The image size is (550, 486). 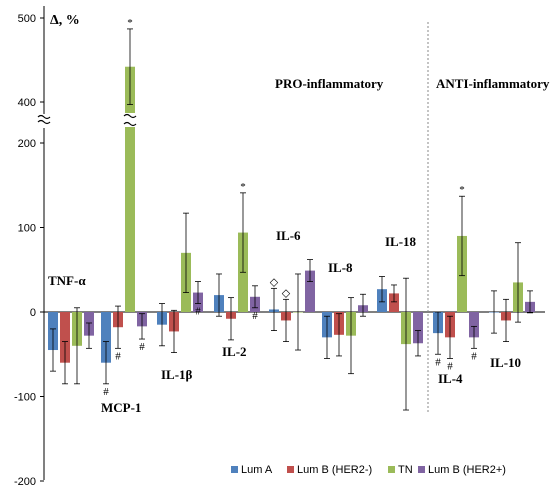 I want to click on y-tick-label: 0, so click(x=33, y=313).